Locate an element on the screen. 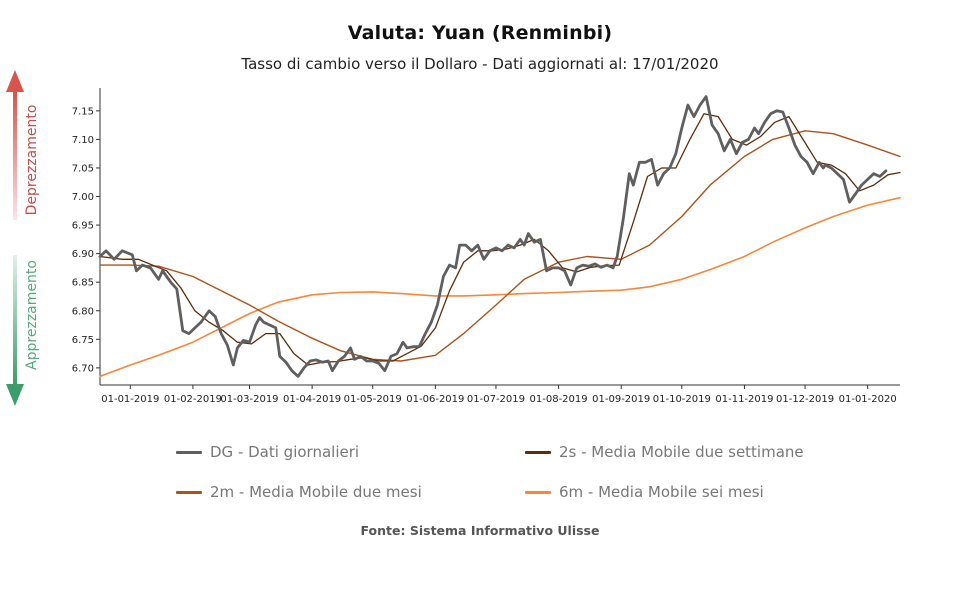 The height and width of the screenshot is (600, 960). y-tick-label: 6.70 is located at coordinates (83, 368).